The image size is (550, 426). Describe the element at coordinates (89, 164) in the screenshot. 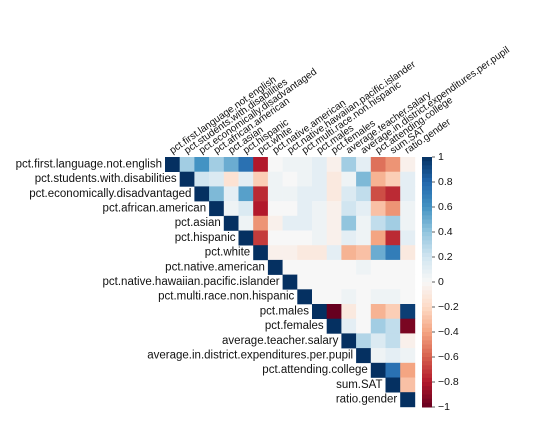

I see `row-label: pct.first.language.not.english` at that location.